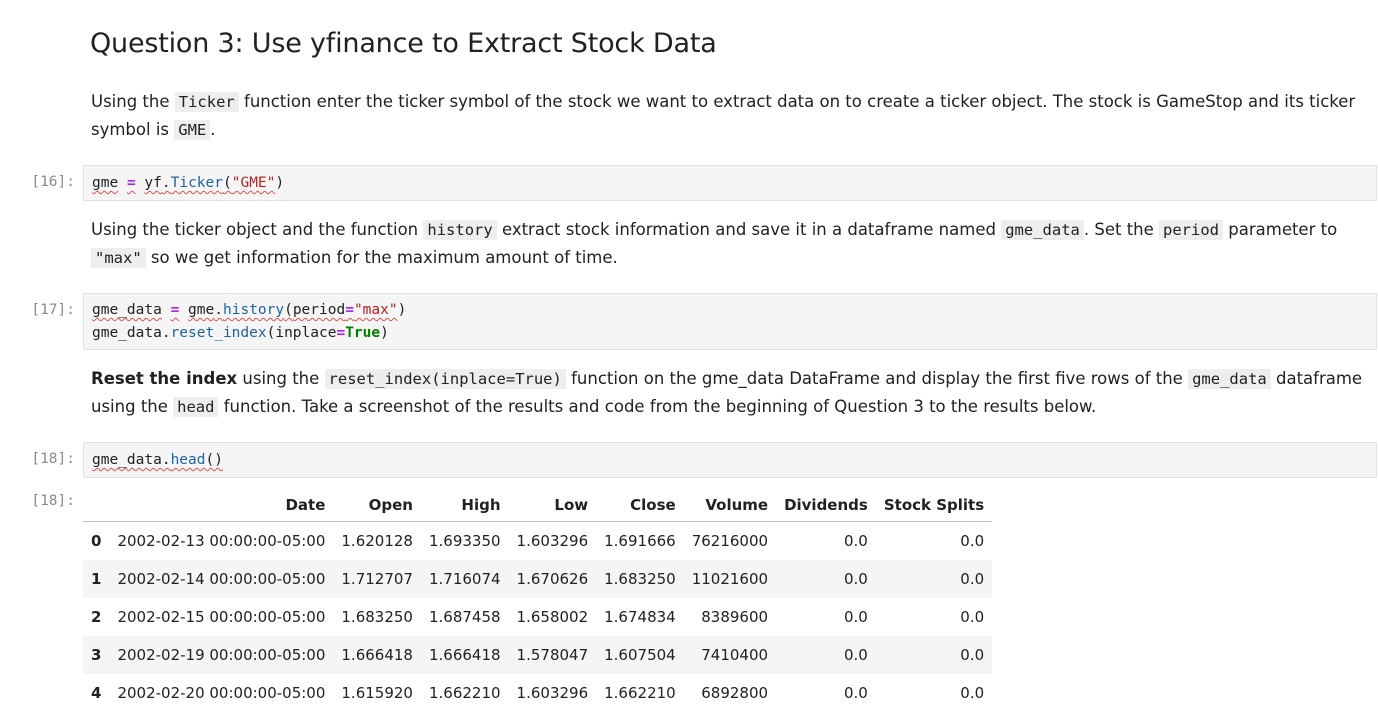 This screenshot has width=1378, height=712. Describe the element at coordinates (221, 579) in the screenshot. I see `table-cell: 2002-02-14 00:00:00-05:00` at that location.